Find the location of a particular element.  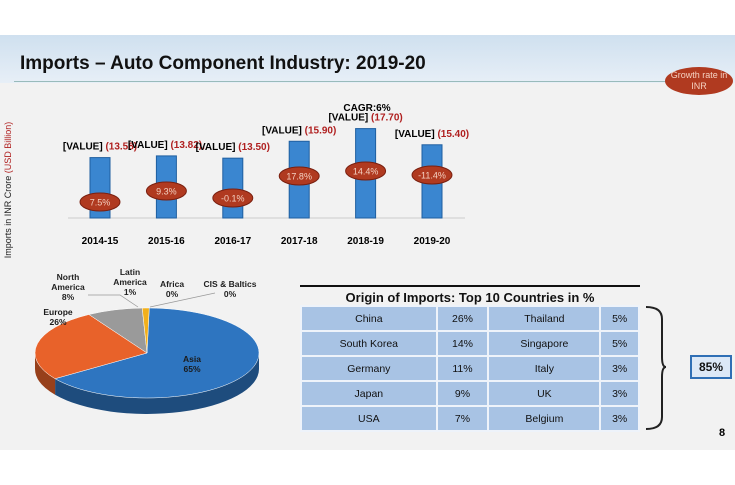

table-cell: South Korea is located at coordinates (369, 343).